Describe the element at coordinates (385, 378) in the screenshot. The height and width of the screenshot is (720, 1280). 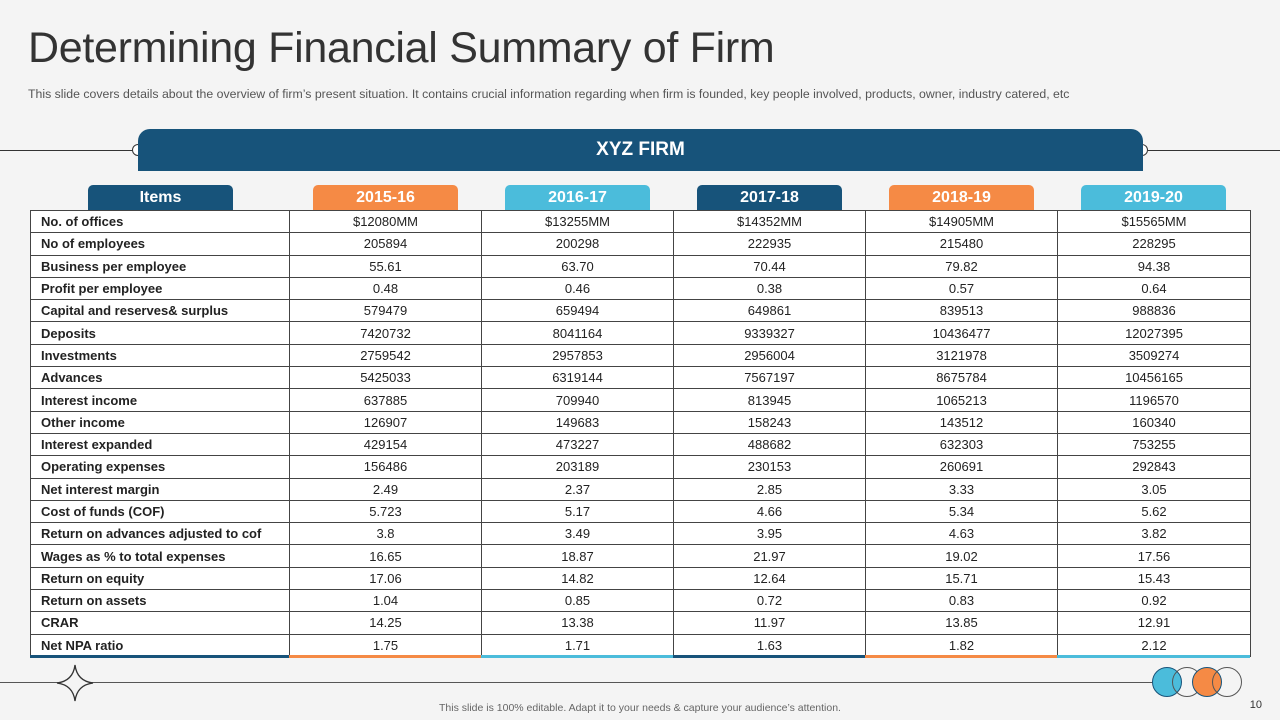
I see `table-cell: 5425033` at that location.